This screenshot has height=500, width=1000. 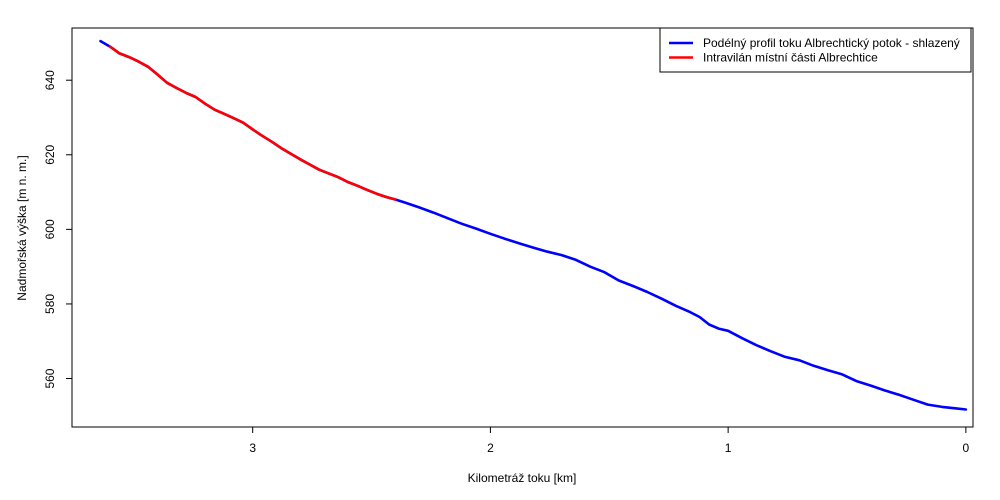 What do you see at coordinates (252, 448) in the screenshot?
I see `x-tick-label: 3` at bounding box center [252, 448].